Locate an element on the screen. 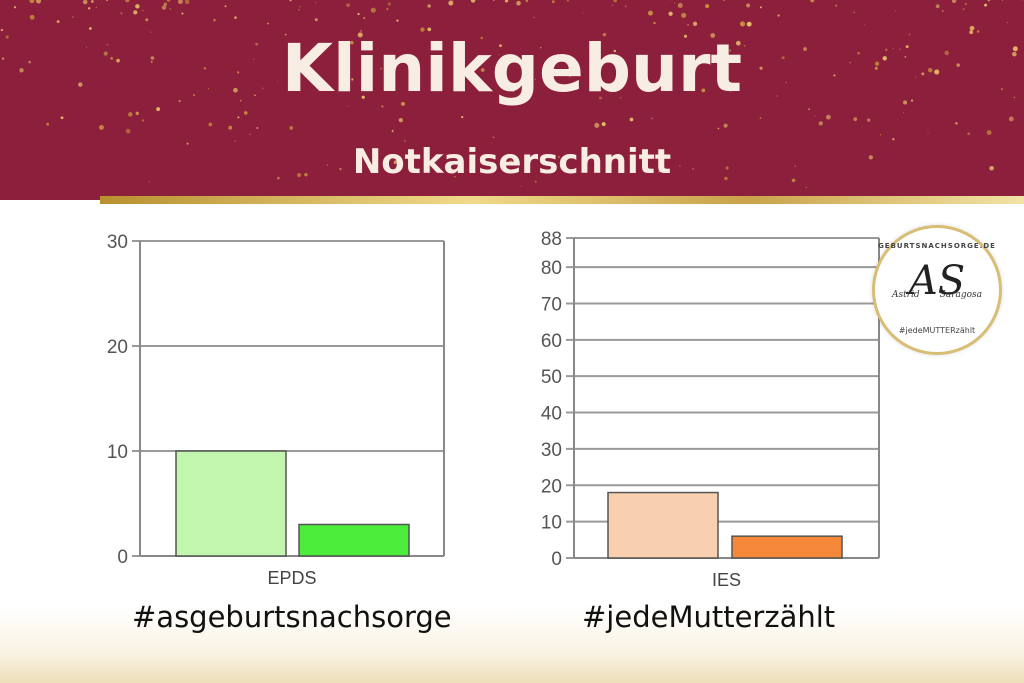  y-tick-label: 0 is located at coordinates (122, 557).